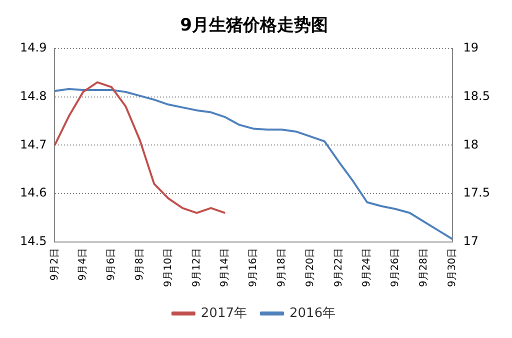 The image size is (512, 338). I want to click on x-tick-label: 9月20日, so click(310, 268).